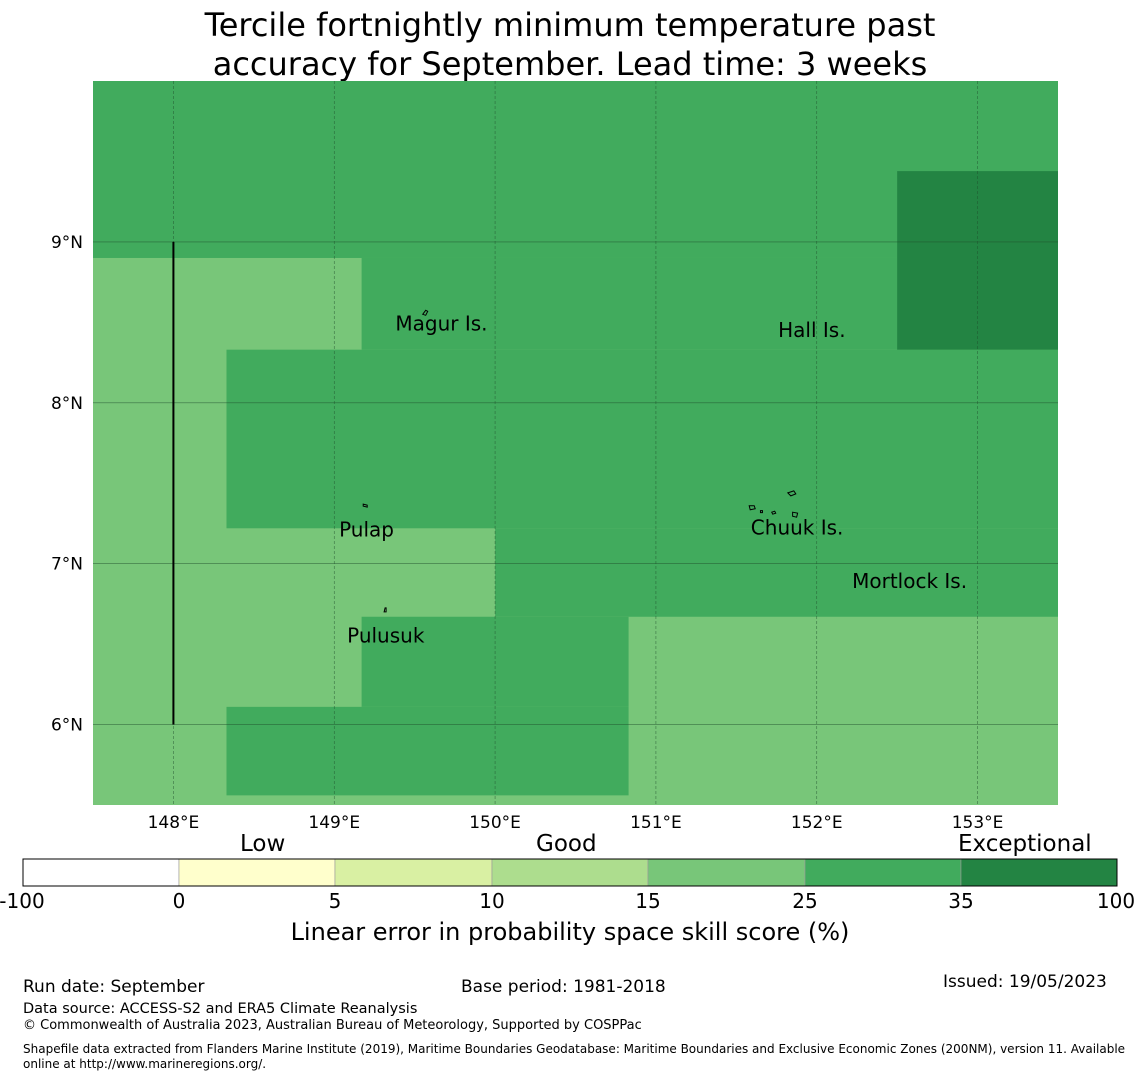 The image size is (1140, 1080). Describe the element at coordinates (386, 636) in the screenshot. I see `place-label: Pulusuk` at that location.